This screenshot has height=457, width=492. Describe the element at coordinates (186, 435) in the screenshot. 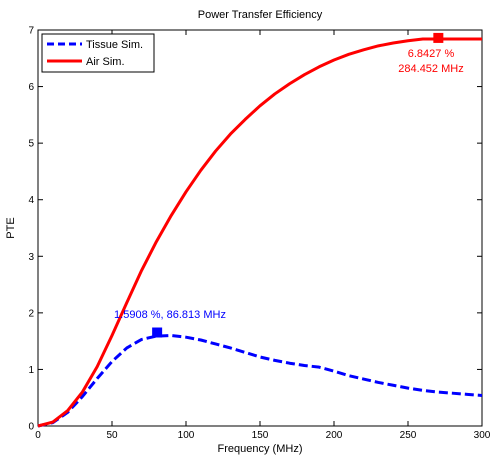

I see `x-tick-label-2: 100` at that location.